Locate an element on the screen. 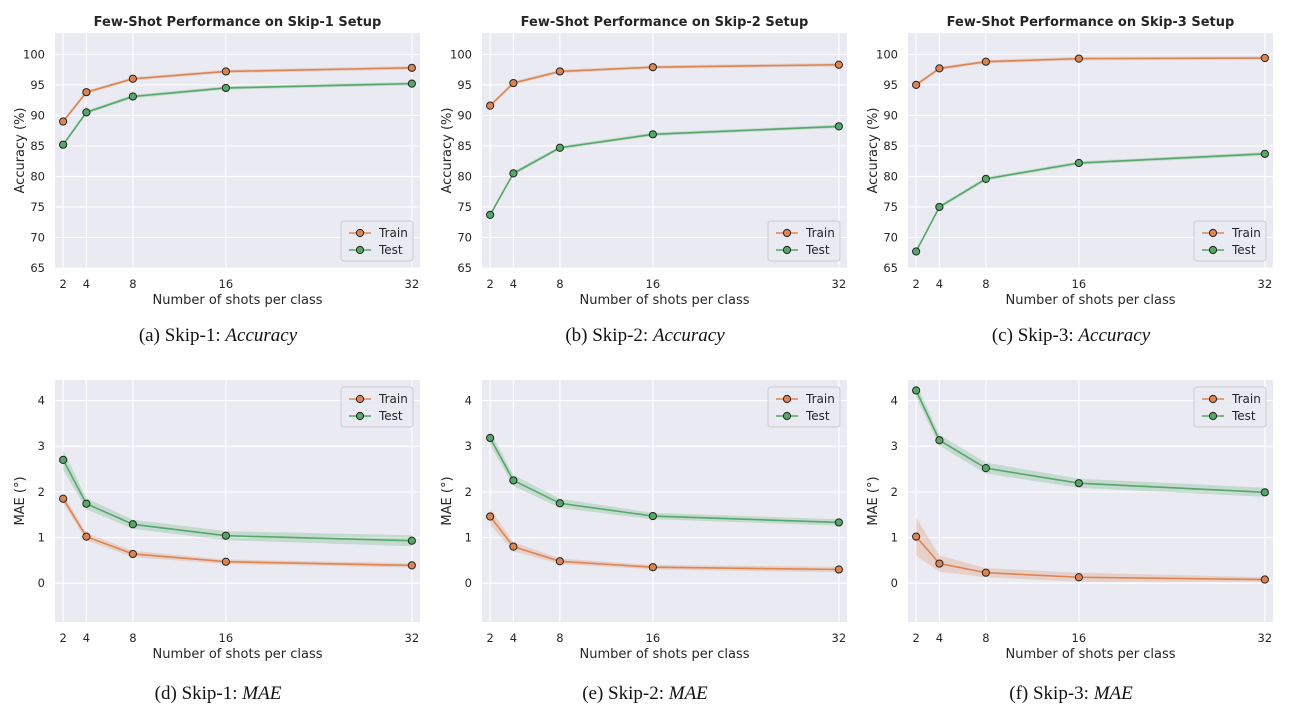 The width and height of the screenshot is (1290, 715). y-tick-label: 4 is located at coordinates (41, 401).